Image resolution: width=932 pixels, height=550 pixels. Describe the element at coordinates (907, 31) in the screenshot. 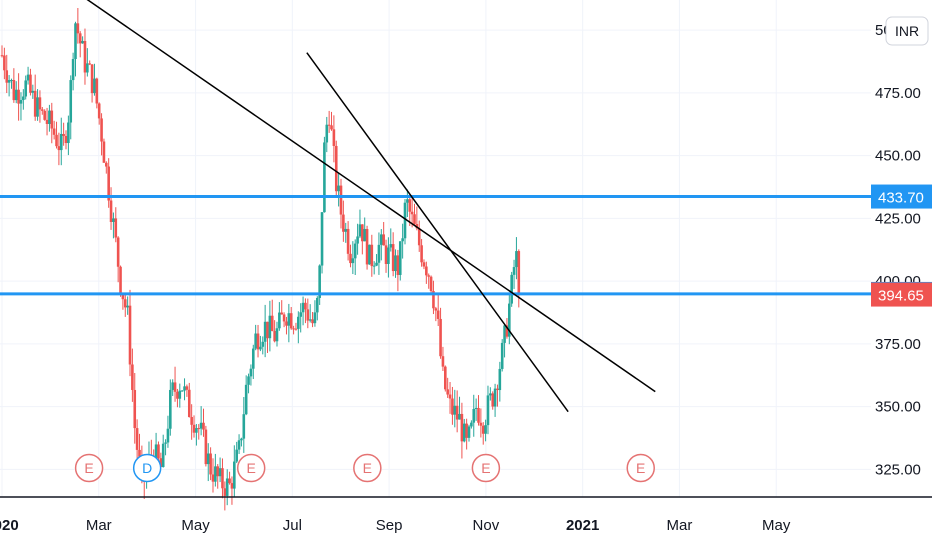

I see `currency-button: INR` at that location.